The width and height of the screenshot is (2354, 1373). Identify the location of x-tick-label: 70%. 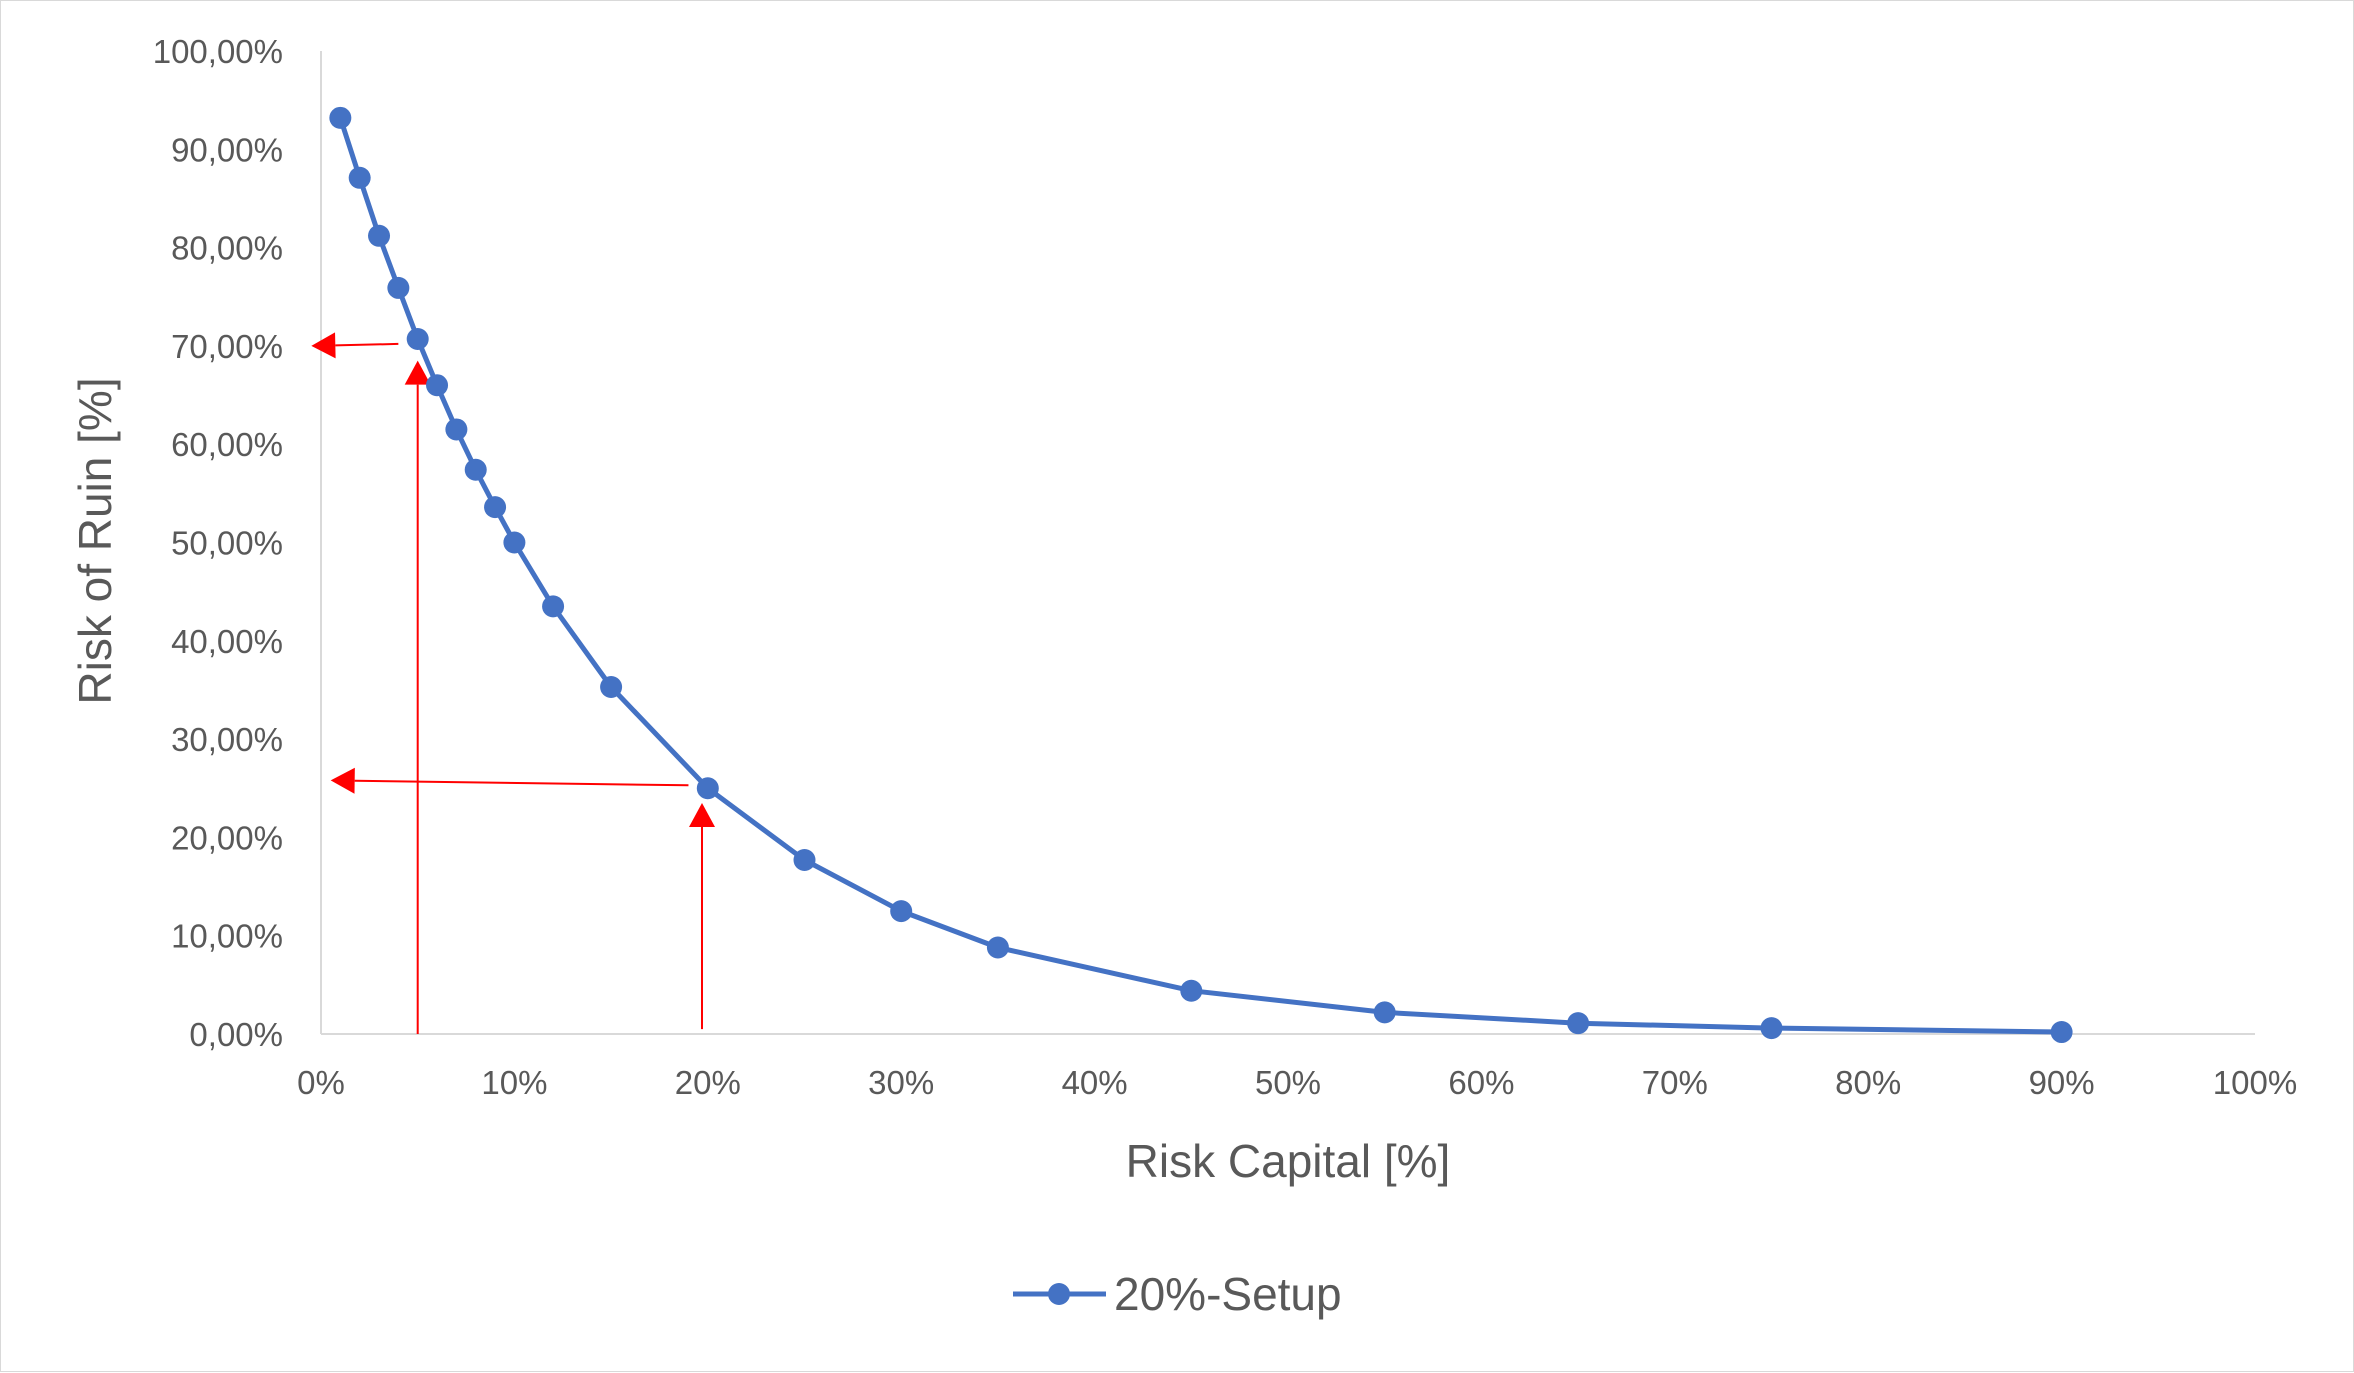
(1675, 1082).